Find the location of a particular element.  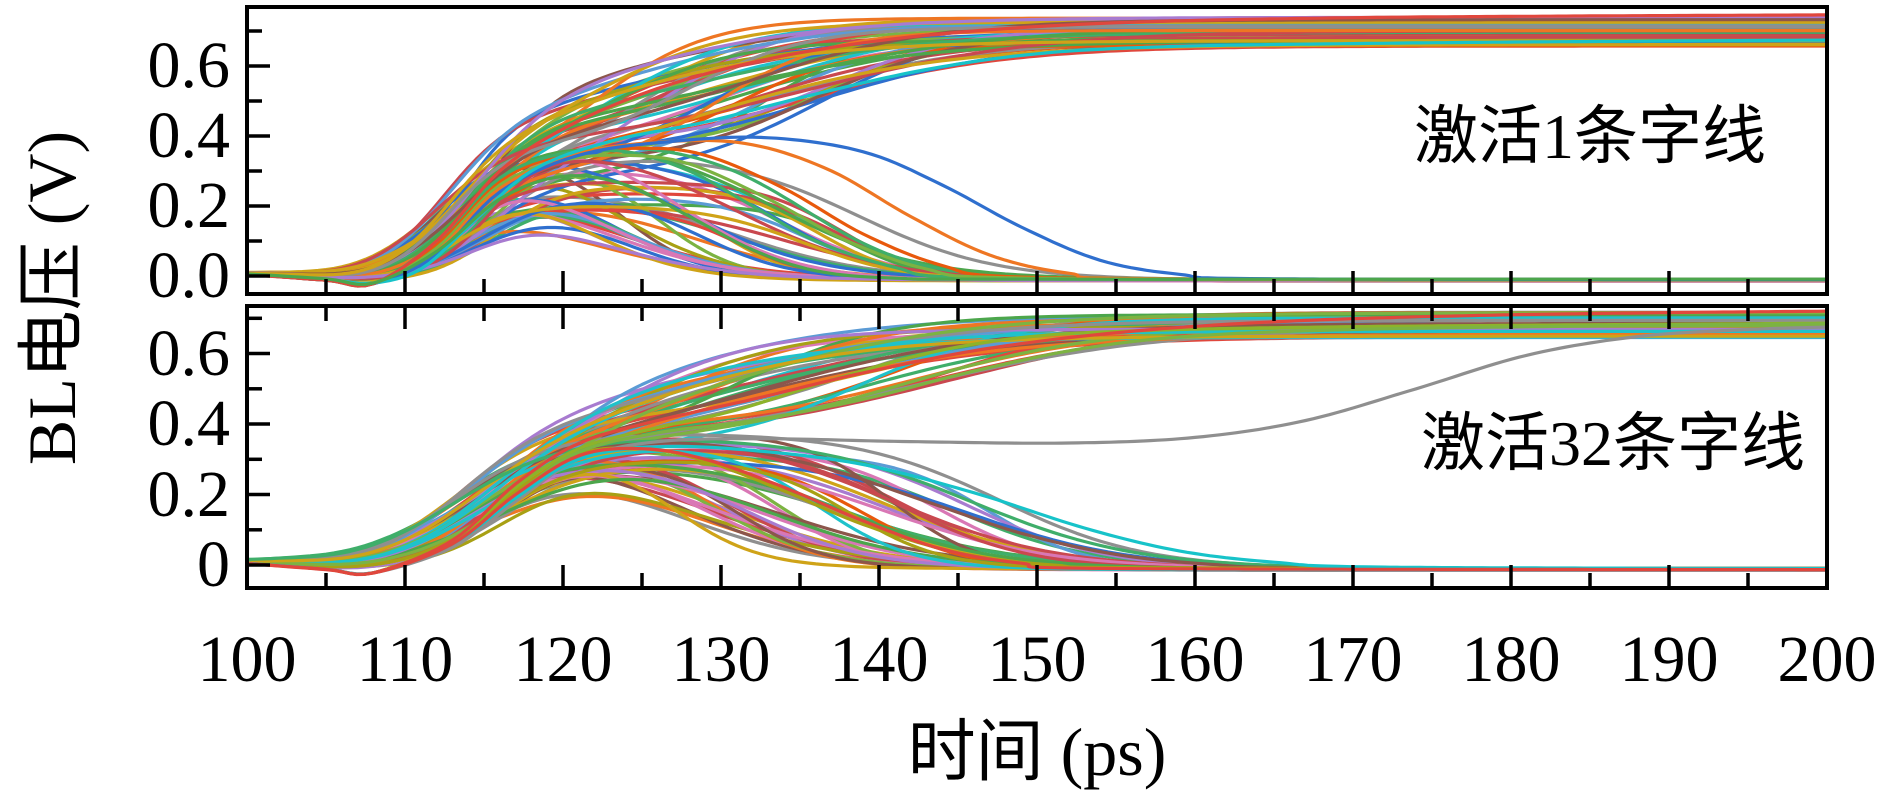

waveform-trace-red-flat-zero is located at coordinates (1037, 511).